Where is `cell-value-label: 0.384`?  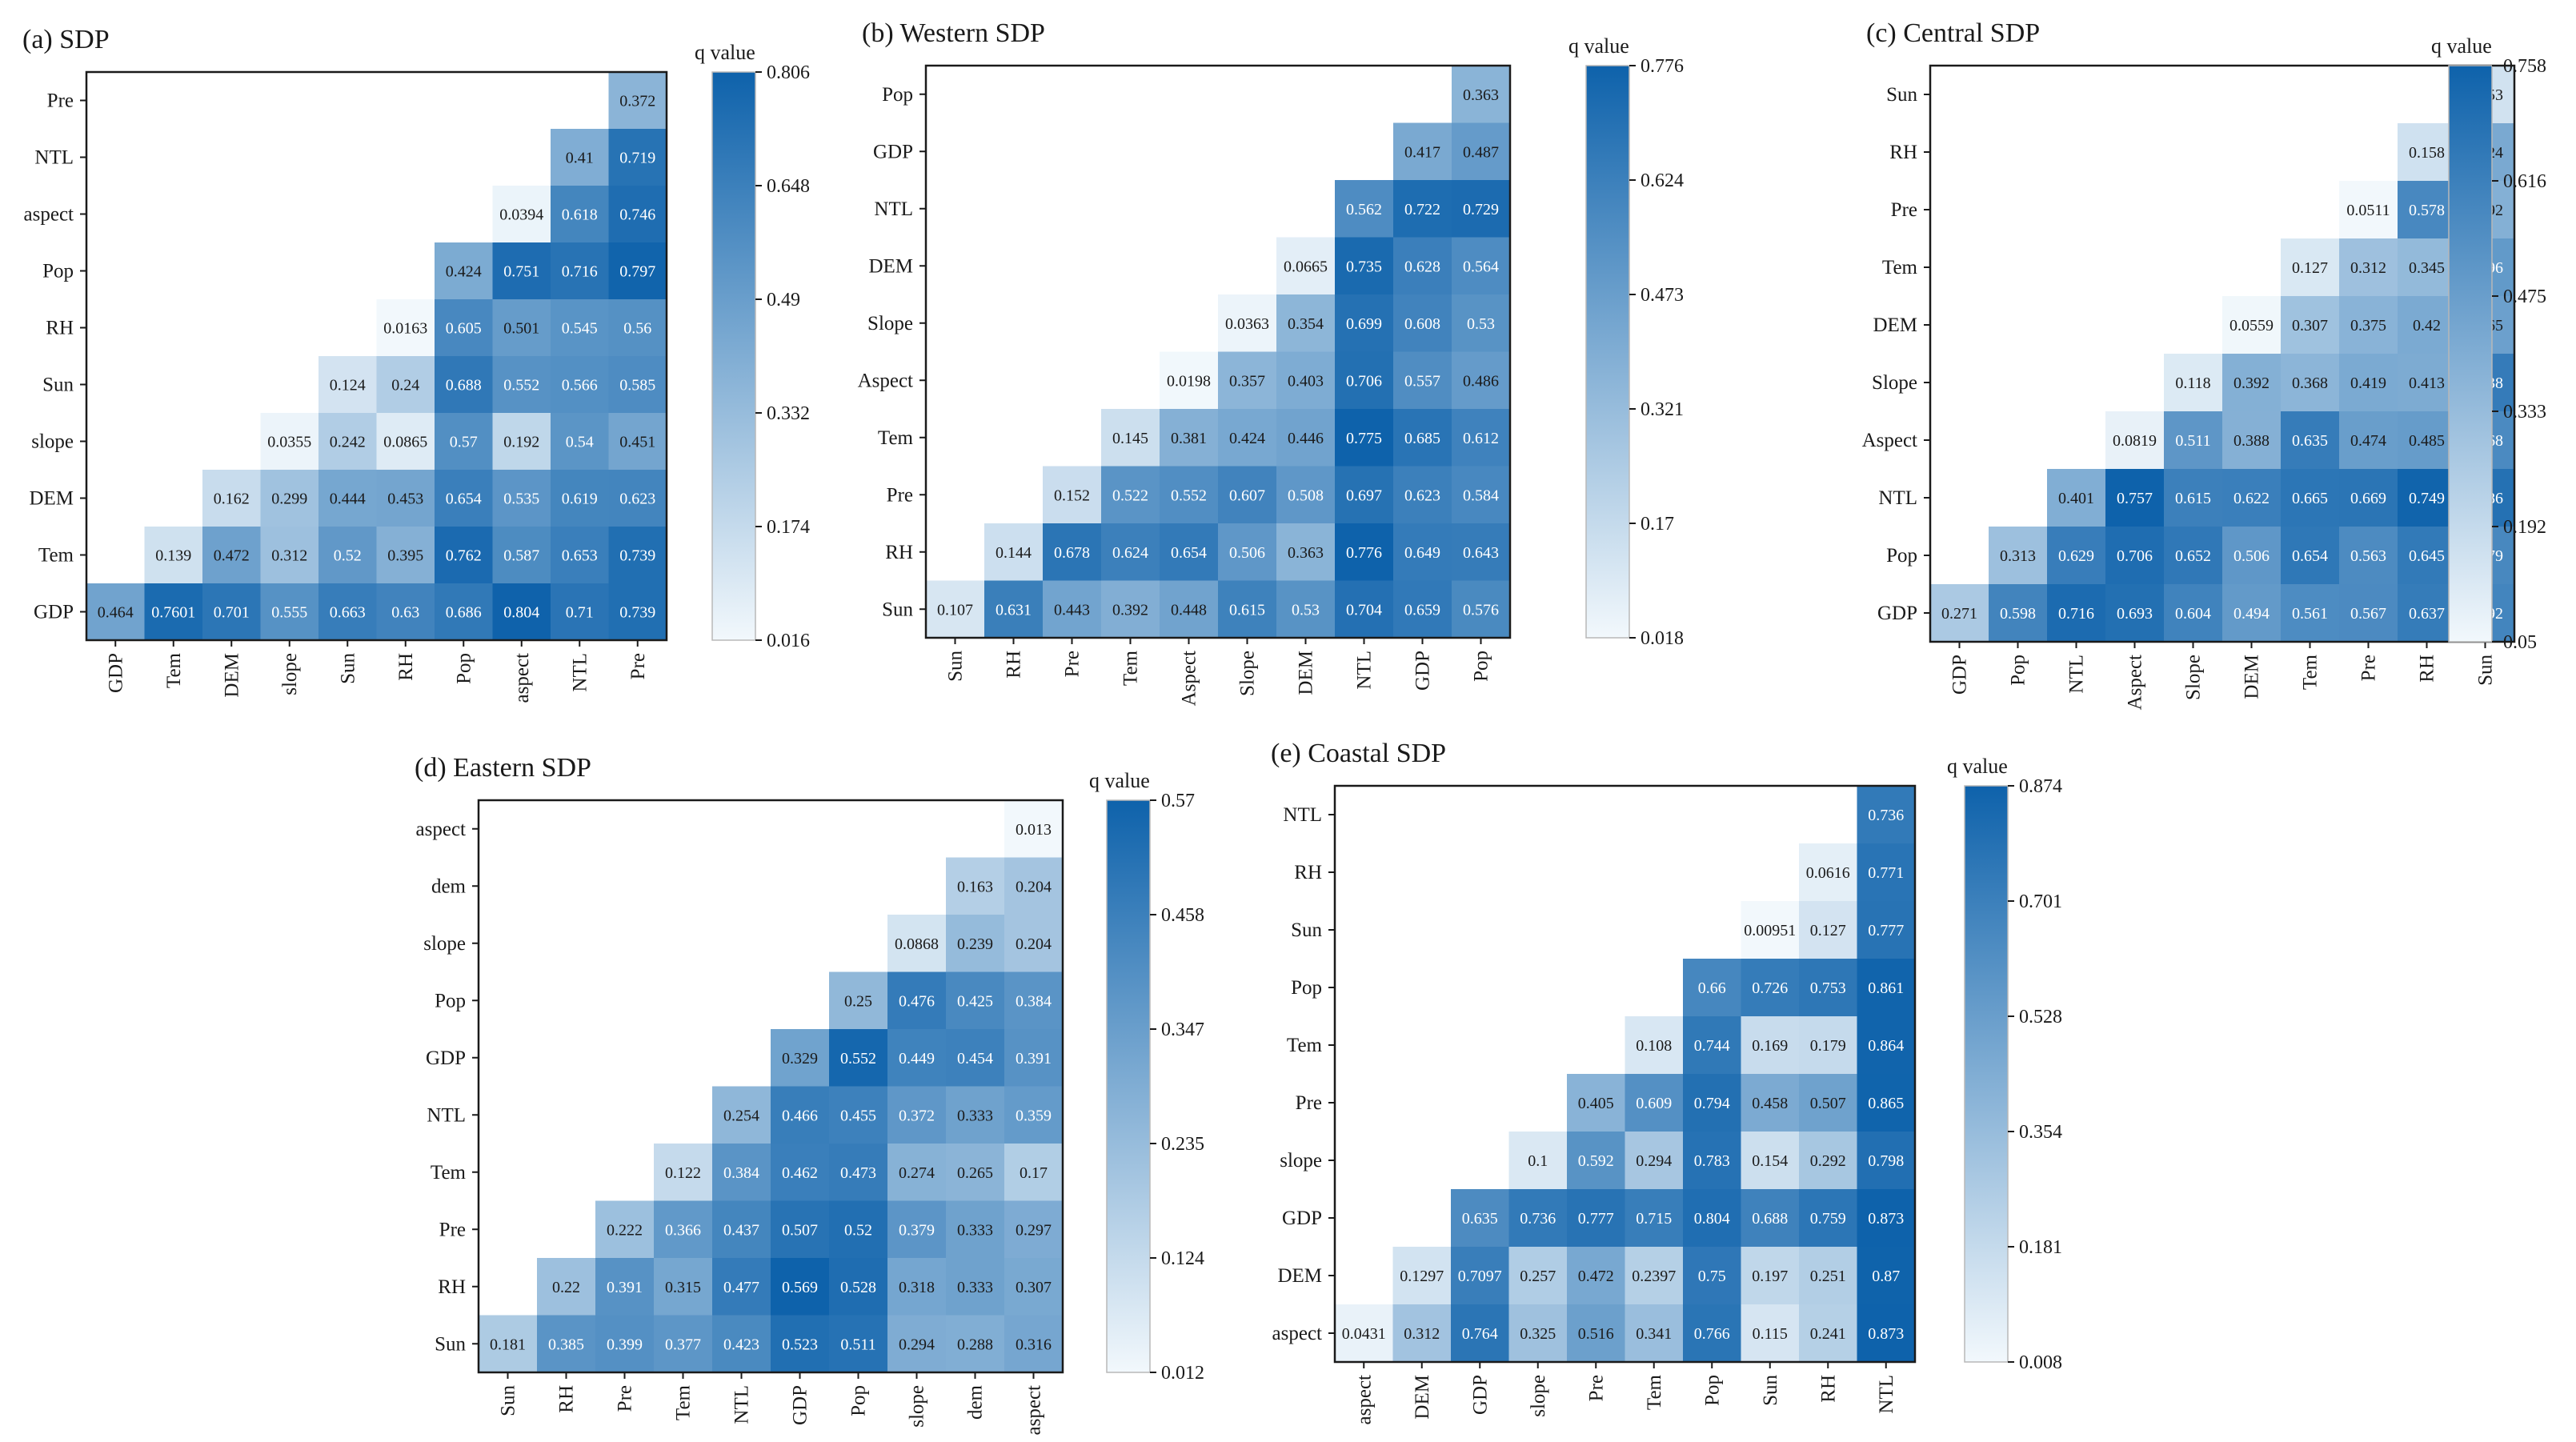
cell-value-label: 0.384 is located at coordinates (741, 1173).